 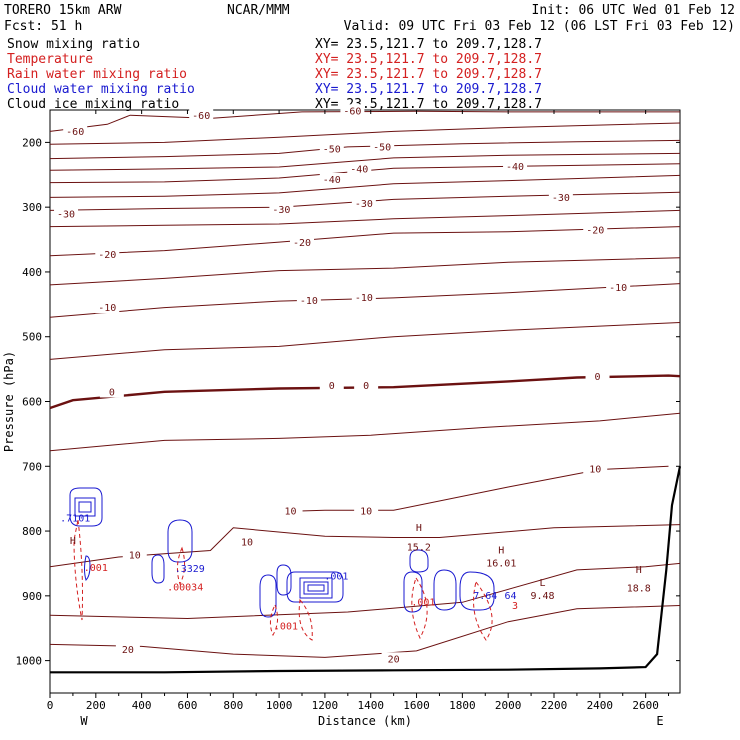 I want to click on y-tick-label: 900, so click(x=32, y=596).